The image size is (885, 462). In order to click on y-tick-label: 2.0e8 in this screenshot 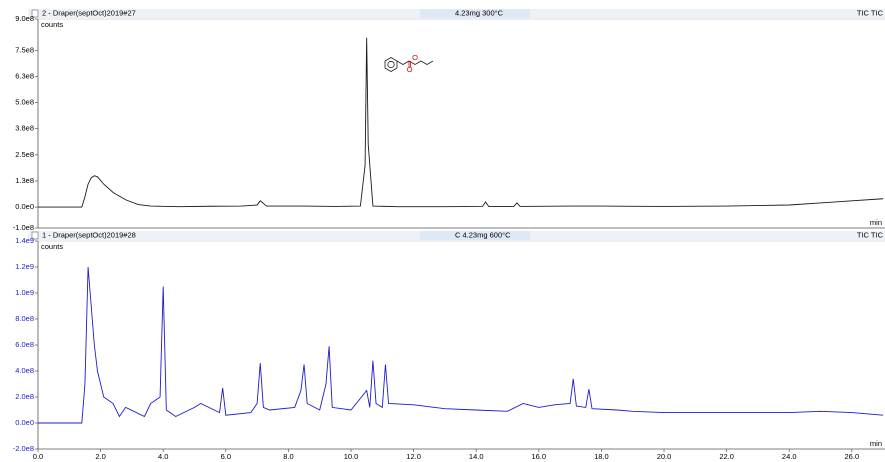, I will do `click(24, 396)`.